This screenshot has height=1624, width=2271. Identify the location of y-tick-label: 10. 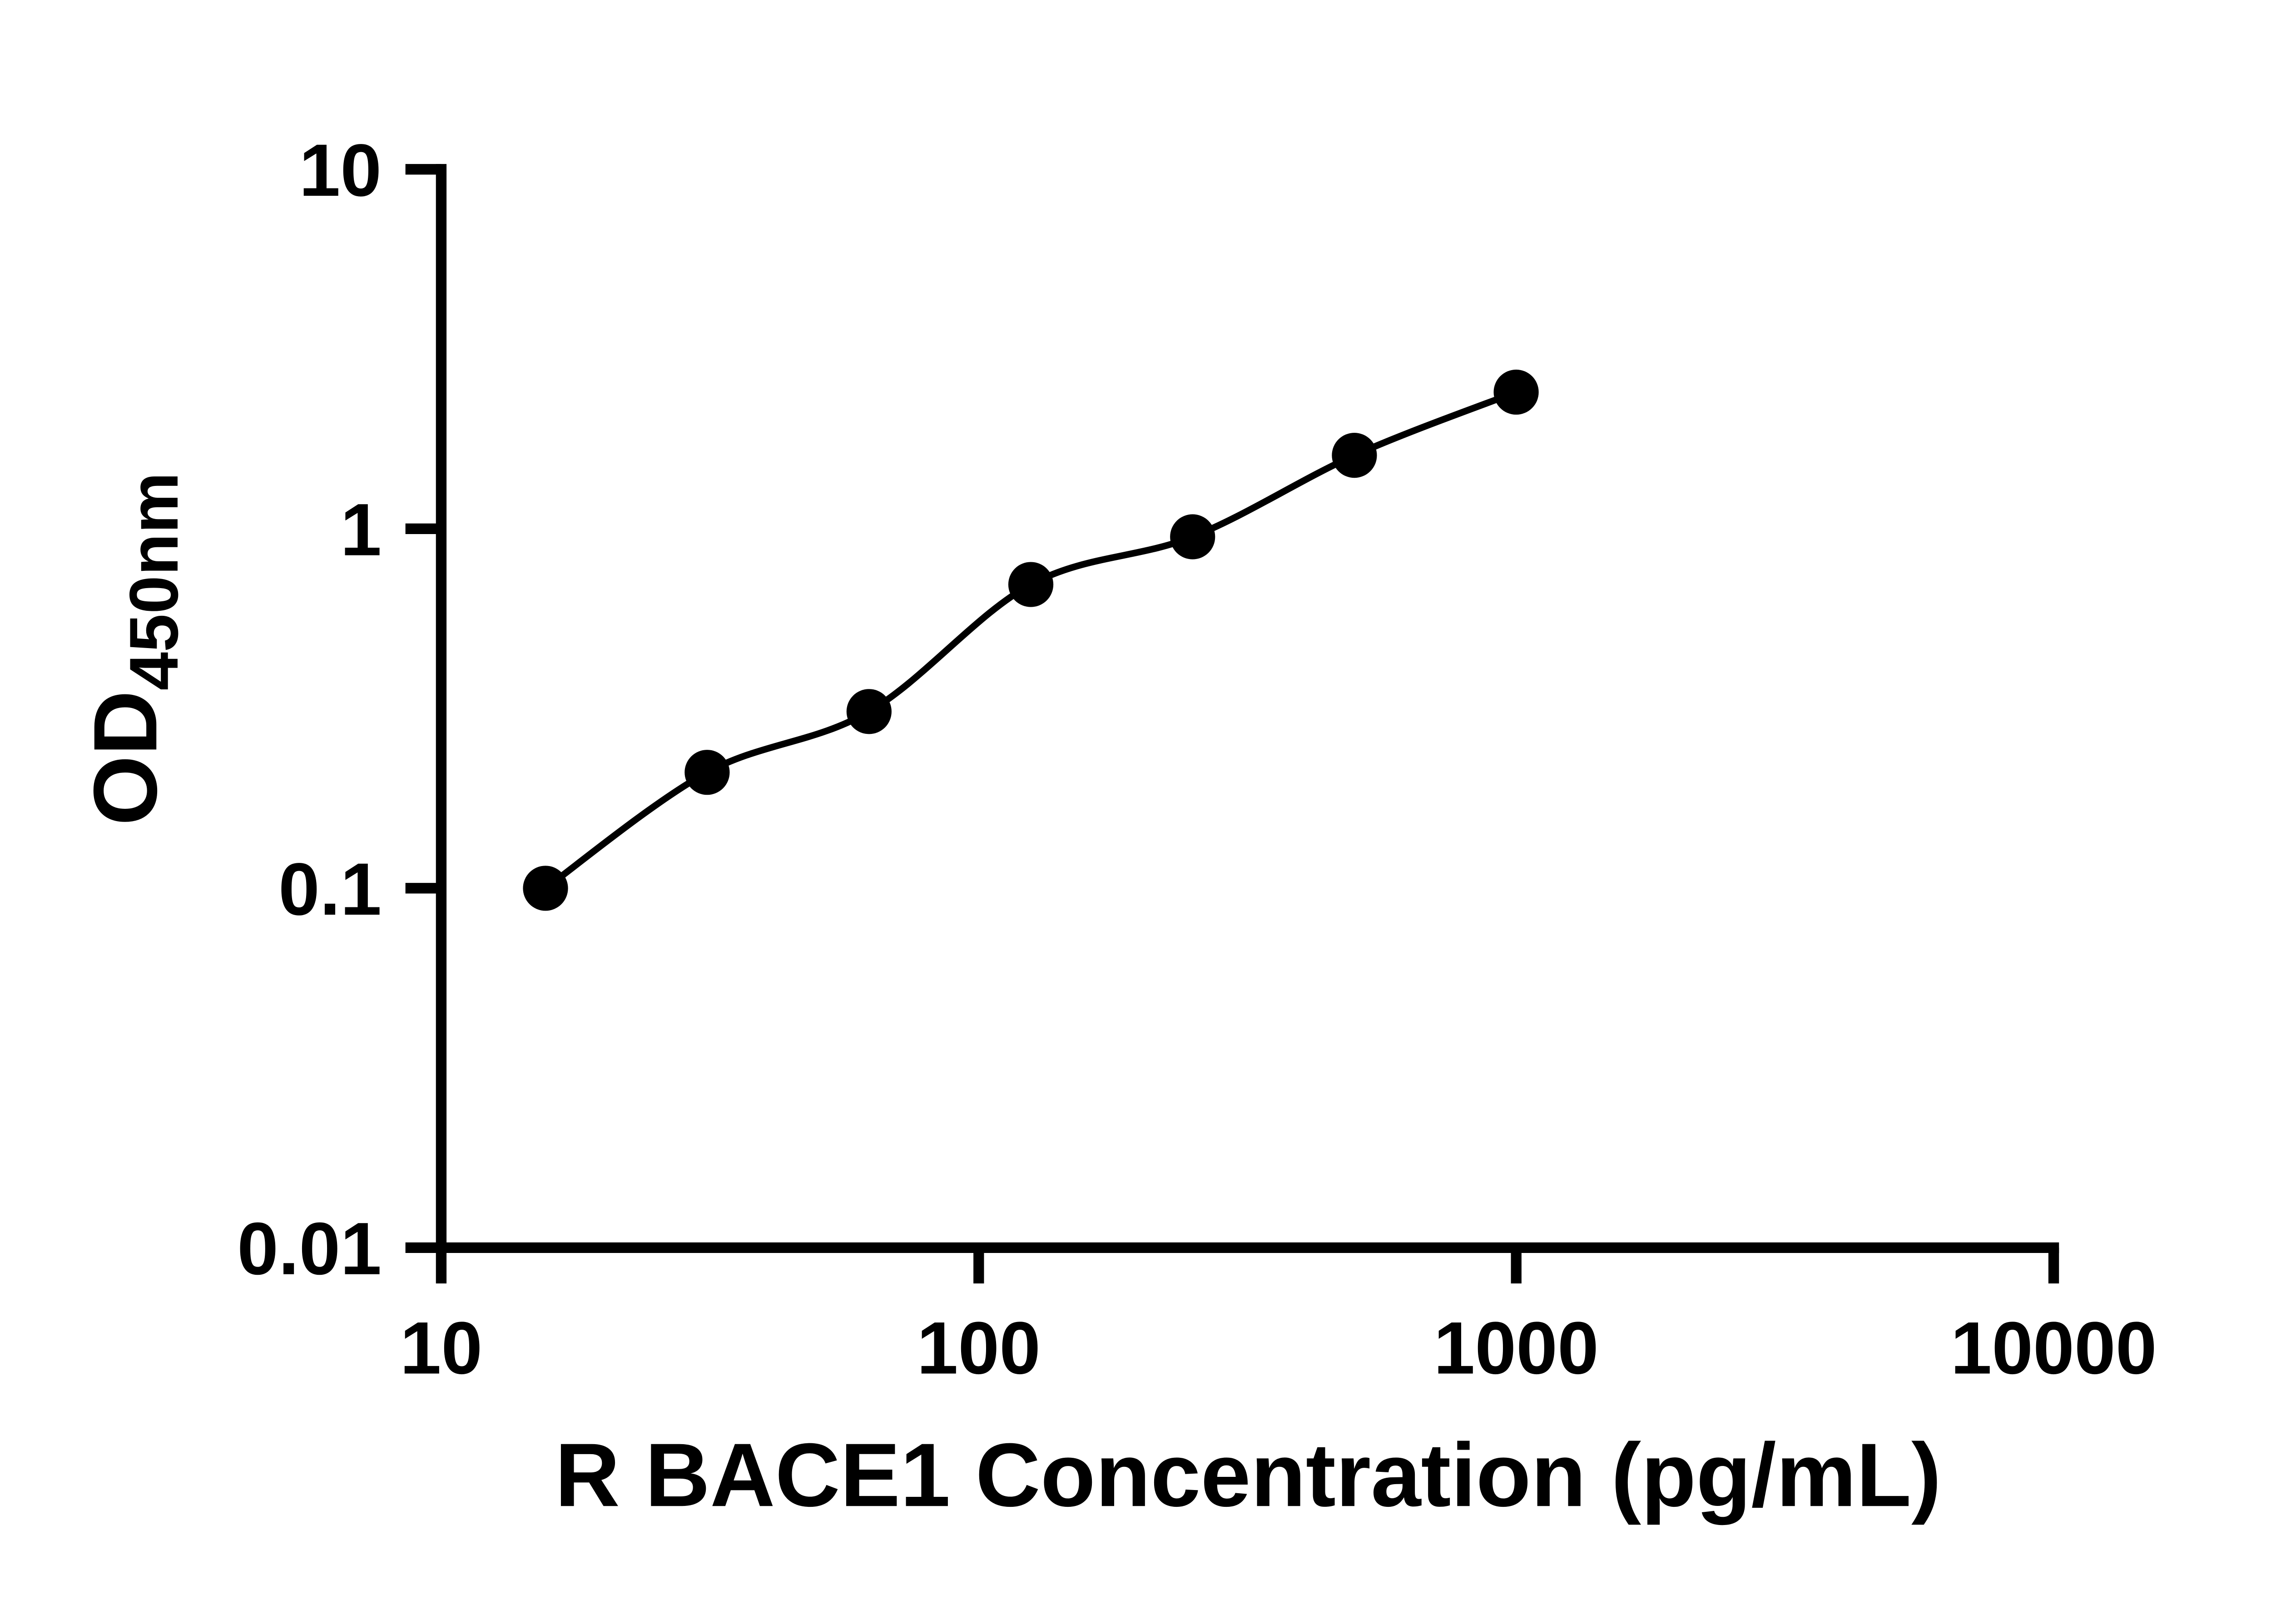
(340, 170).